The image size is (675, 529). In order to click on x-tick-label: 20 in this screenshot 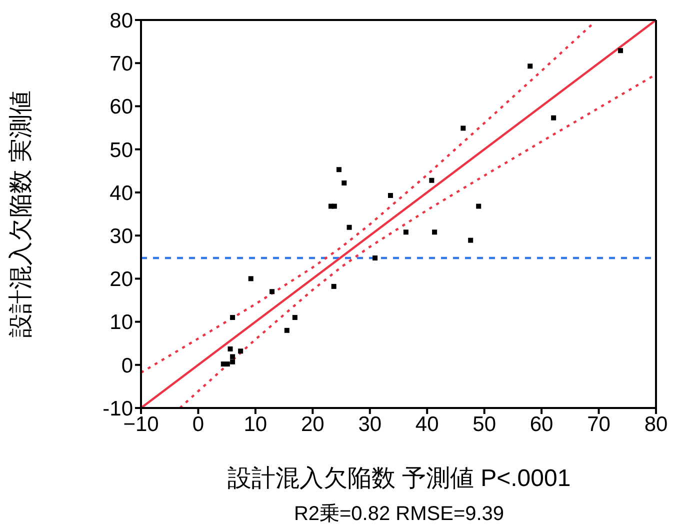, I will do `click(312, 424)`.